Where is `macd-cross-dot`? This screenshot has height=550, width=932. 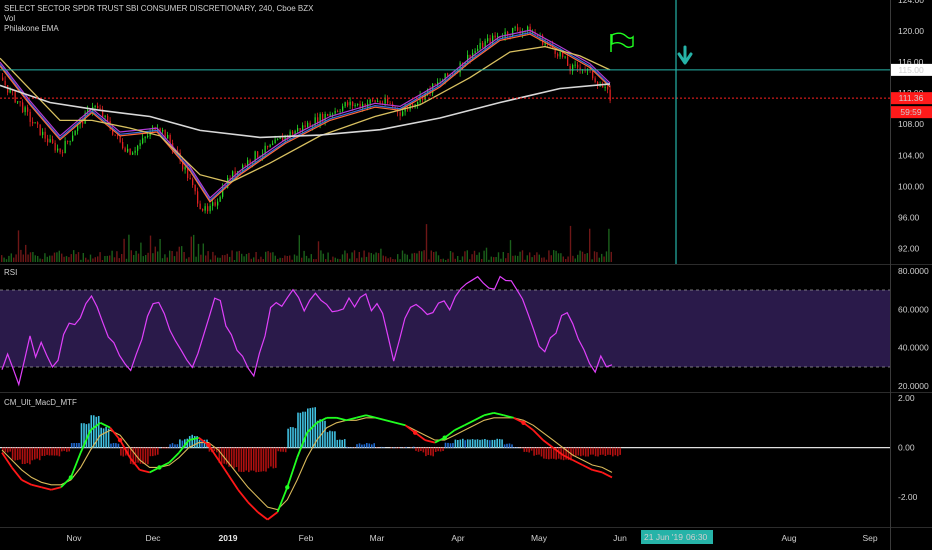 macd-cross-dot is located at coordinates (415, 432).